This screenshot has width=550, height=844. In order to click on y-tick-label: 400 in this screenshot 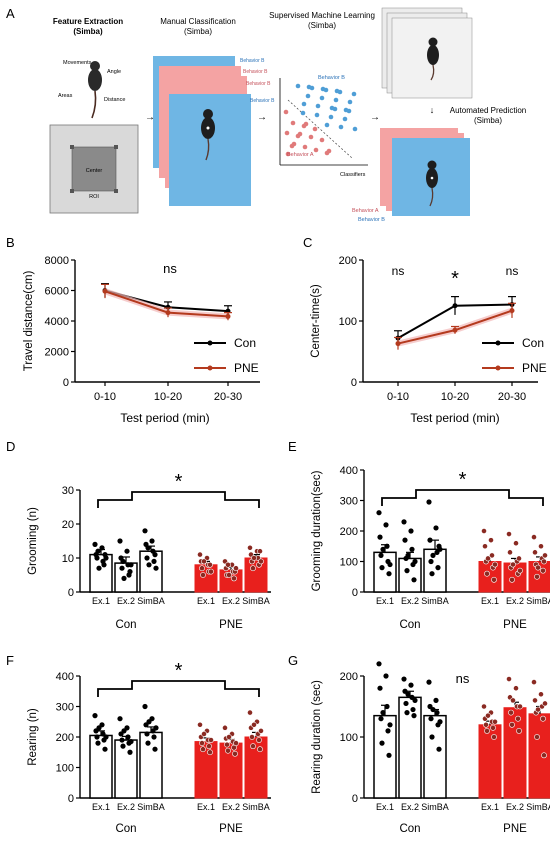, I will do `click(65, 677)`.